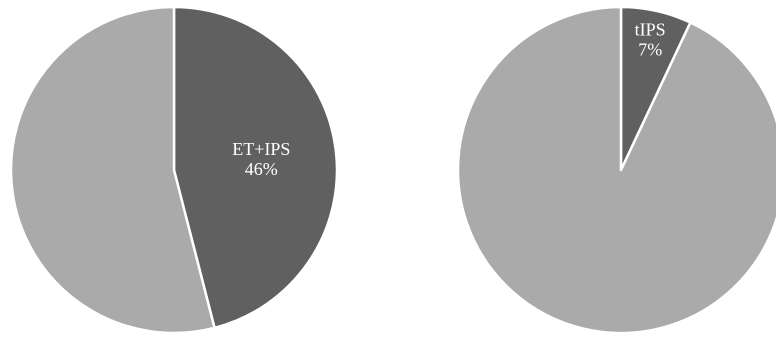 The height and width of the screenshot is (338, 776). Describe the element at coordinates (650, 30) in the screenshot. I see `pie-1-slice-0-label: tIPS` at that location.